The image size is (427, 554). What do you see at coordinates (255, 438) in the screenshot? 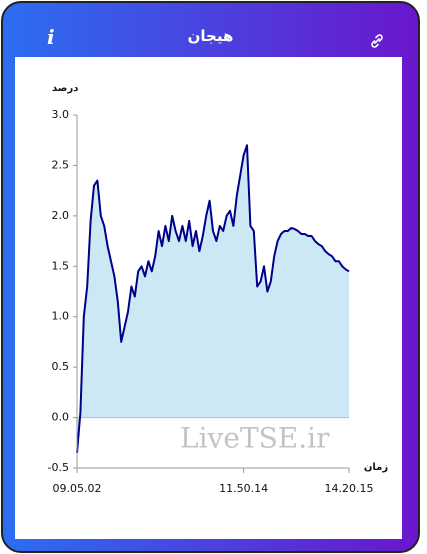
I see `watermark: LiveTSE.ir` at bounding box center [255, 438].